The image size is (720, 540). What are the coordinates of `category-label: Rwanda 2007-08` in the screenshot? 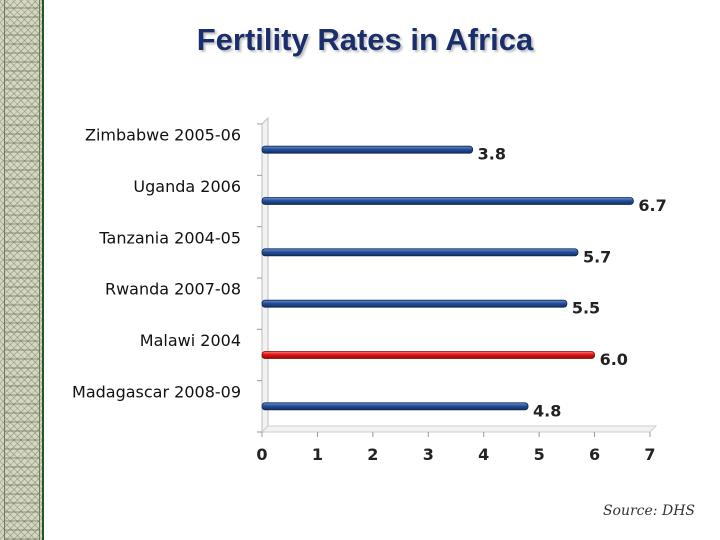 It's located at (173, 289).